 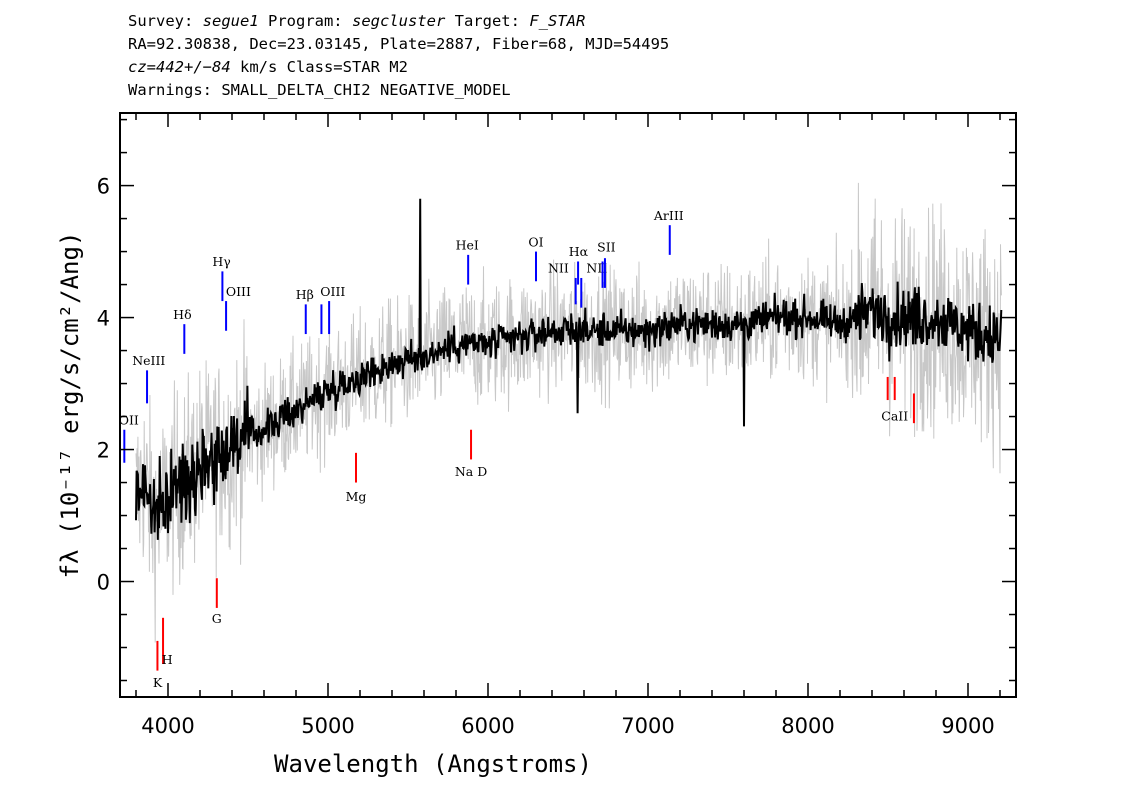 What do you see at coordinates (467, 245) in the screenshot?
I see `emission-label-8: HeI` at bounding box center [467, 245].